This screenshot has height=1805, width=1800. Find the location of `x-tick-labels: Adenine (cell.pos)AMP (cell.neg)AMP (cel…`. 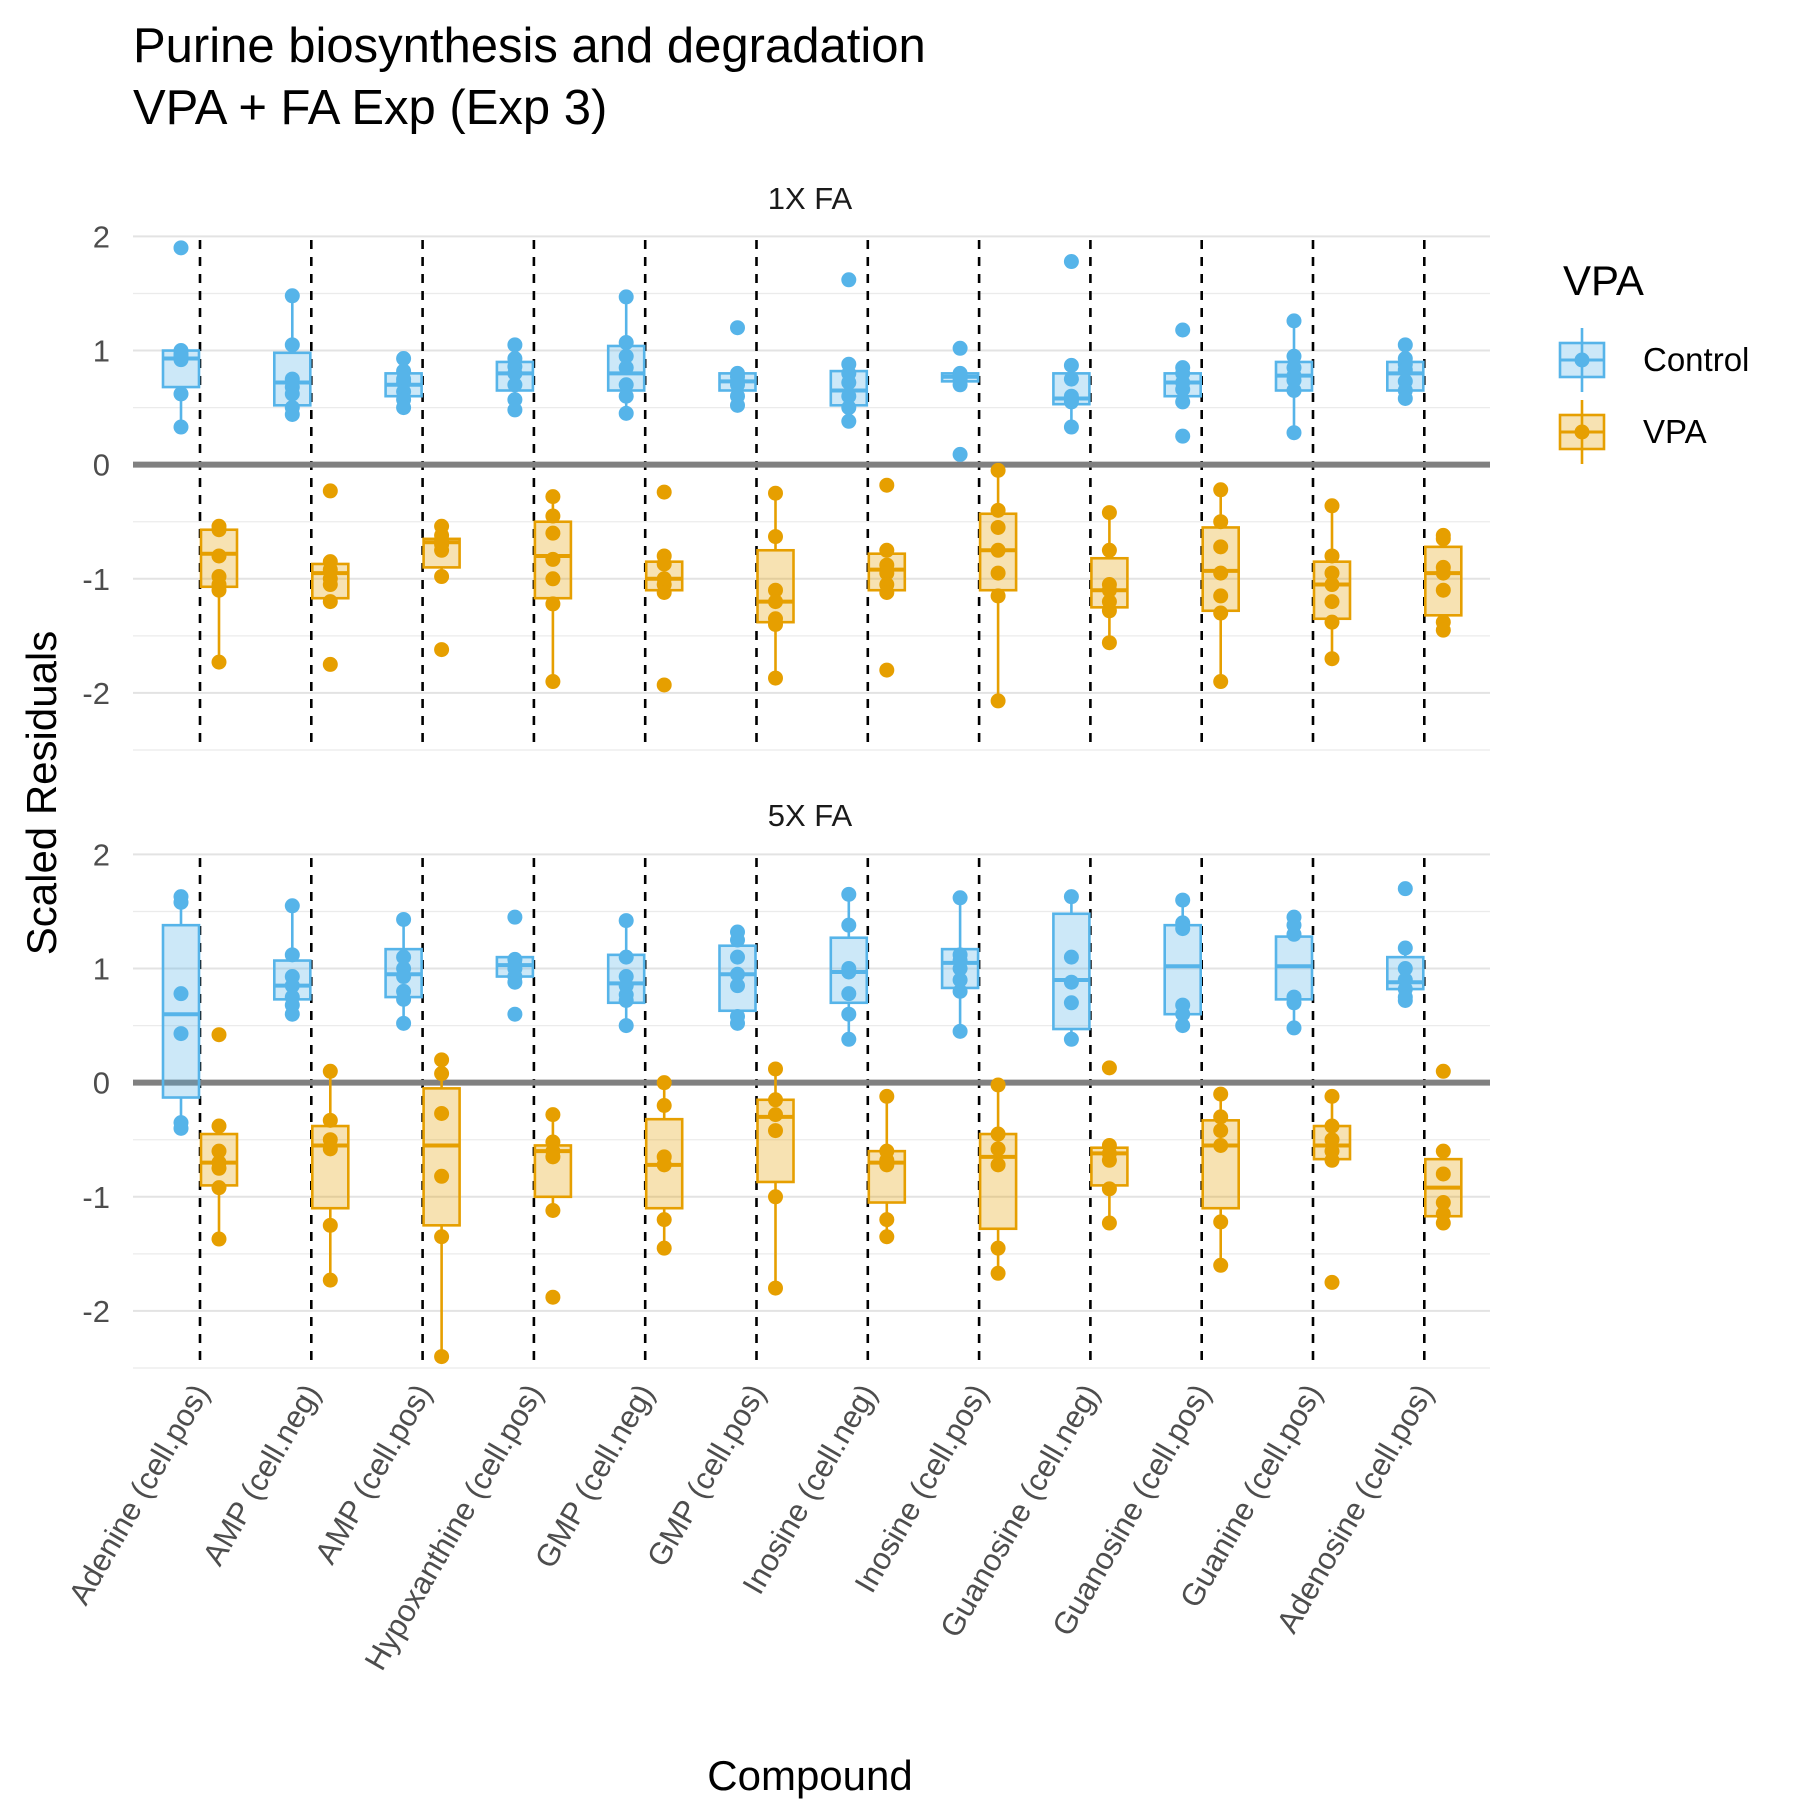

x-tick-labels: Adenine (cell.pos)AMP (cell.neg)AMP (cel… is located at coordinates (751, 1527).